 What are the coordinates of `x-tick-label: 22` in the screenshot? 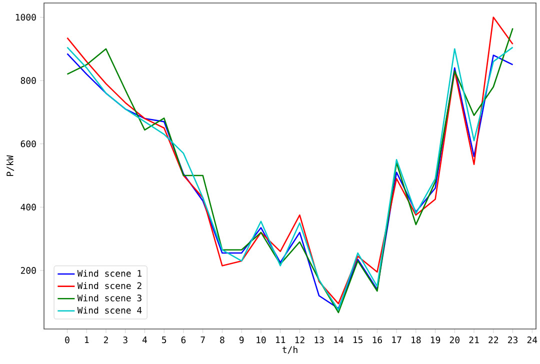 It's located at (493, 340).